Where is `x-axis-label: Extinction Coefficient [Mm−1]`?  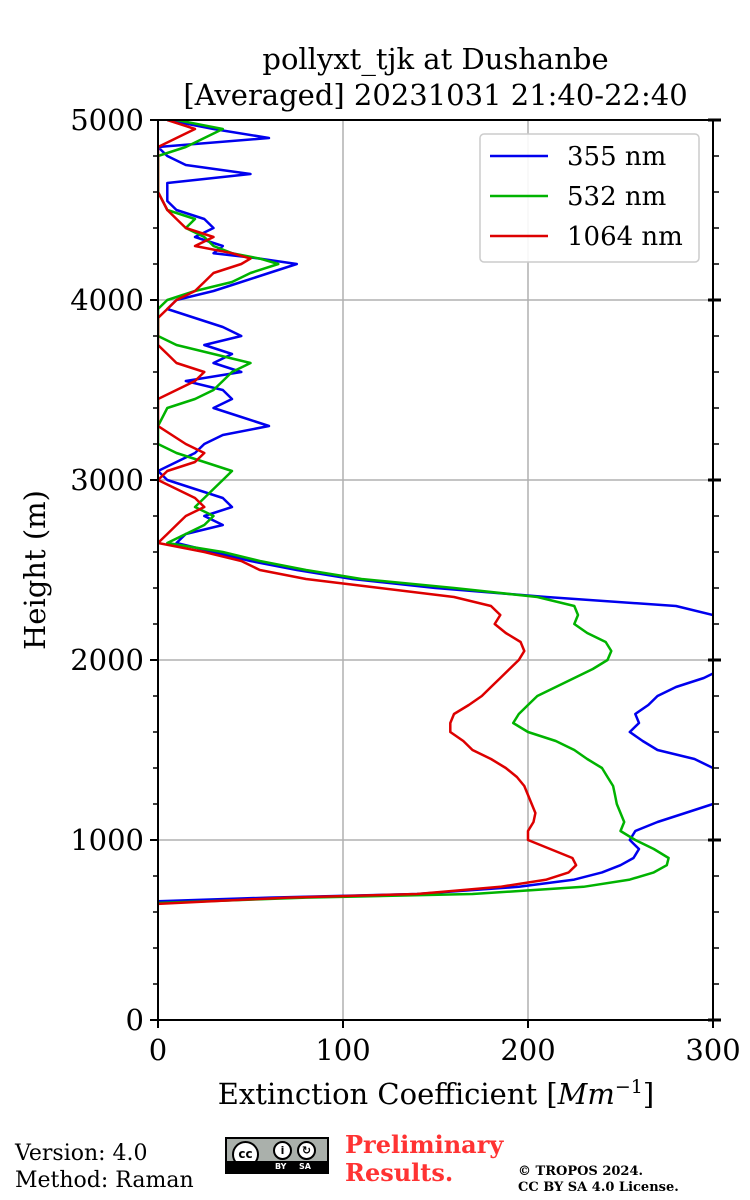 x-axis-label: Extinction Coefficient [Mm−1] is located at coordinates (436, 1093).